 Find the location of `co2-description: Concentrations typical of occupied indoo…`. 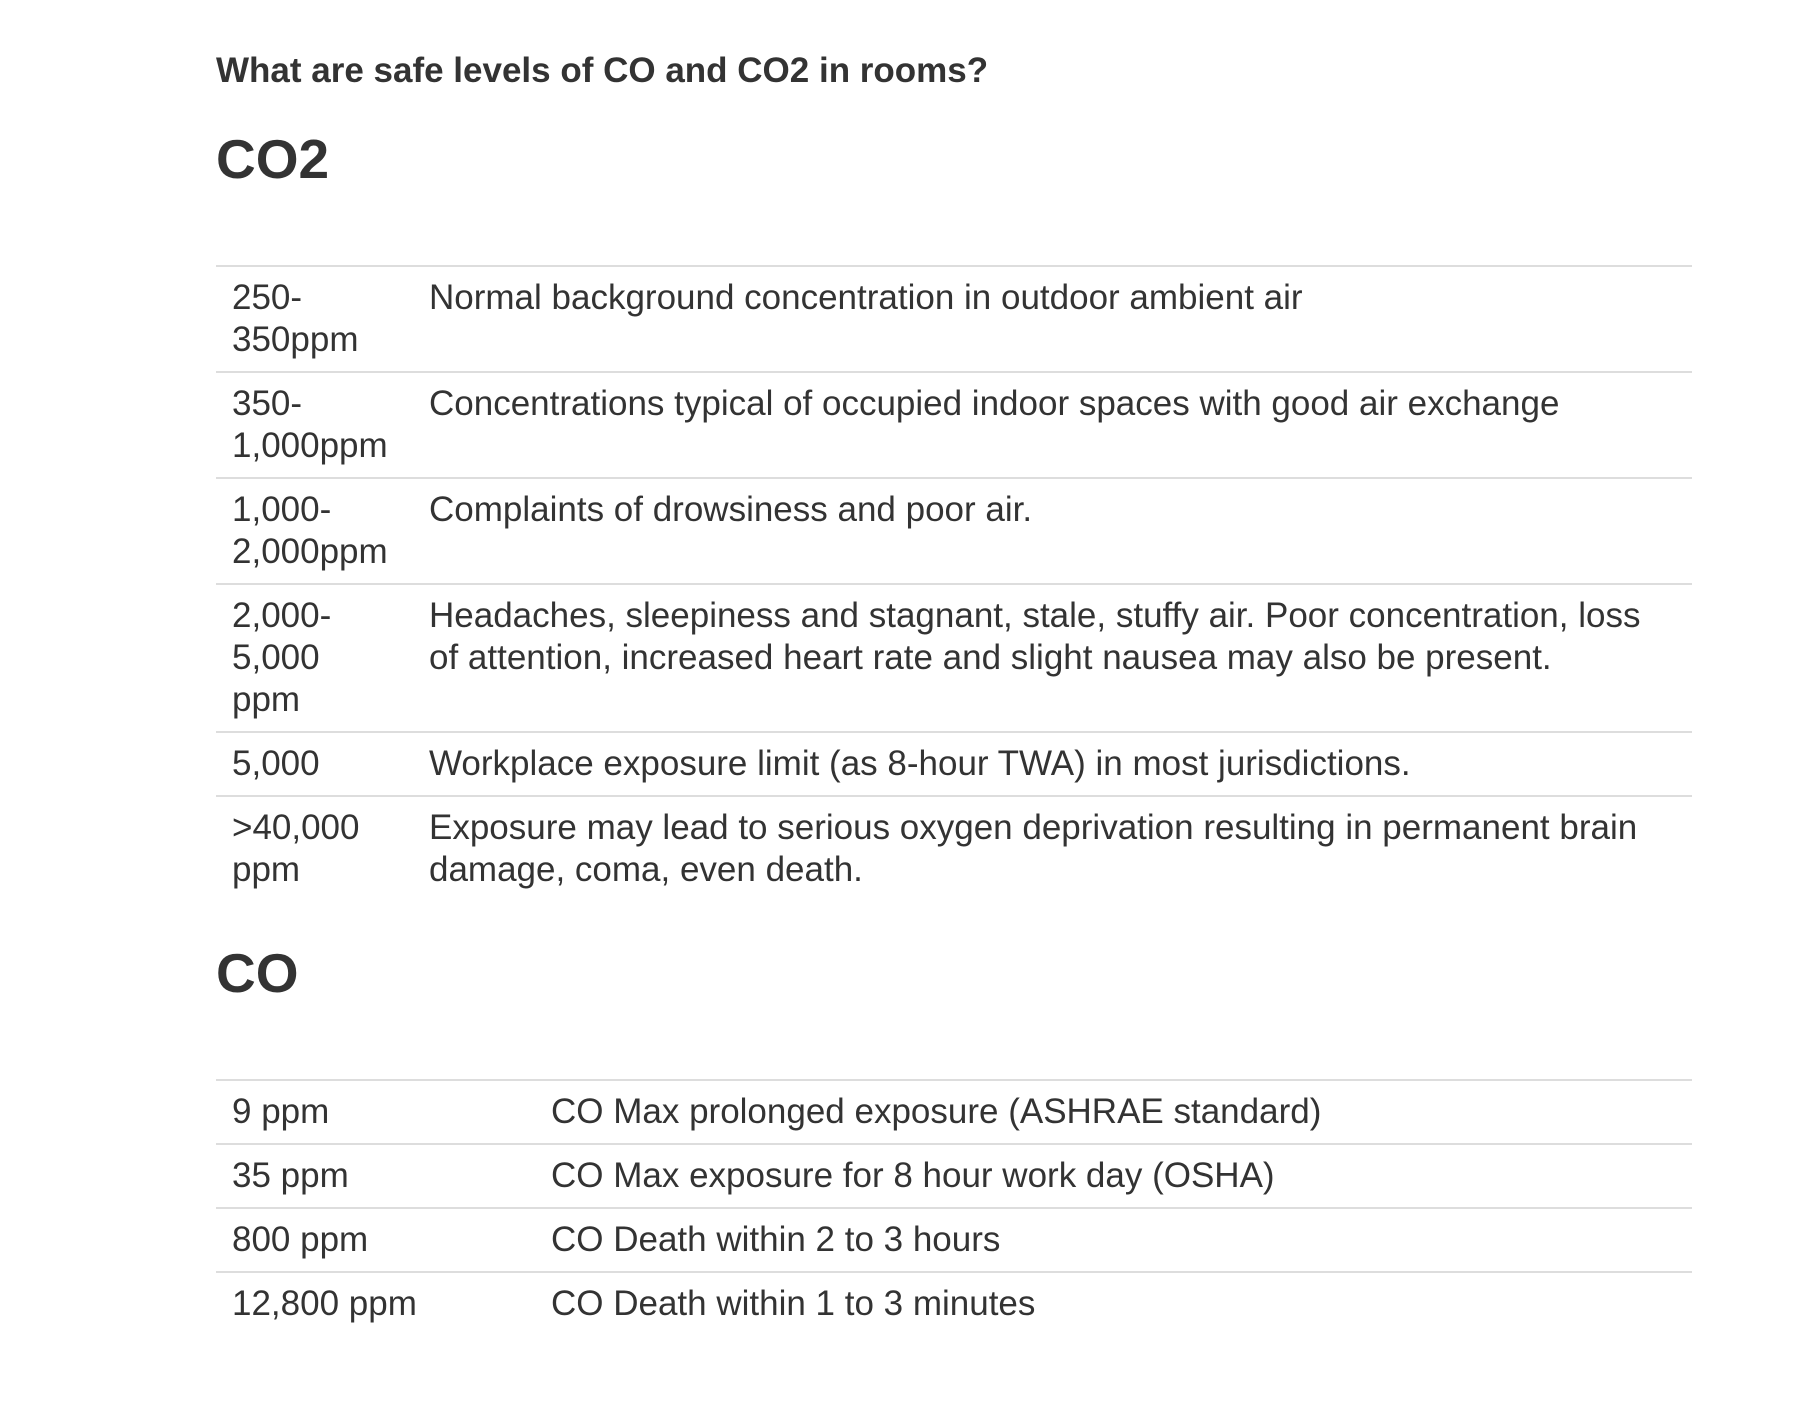

co2-description: Concentrations typical of occupied indoo… is located at coordinates (994, 403).